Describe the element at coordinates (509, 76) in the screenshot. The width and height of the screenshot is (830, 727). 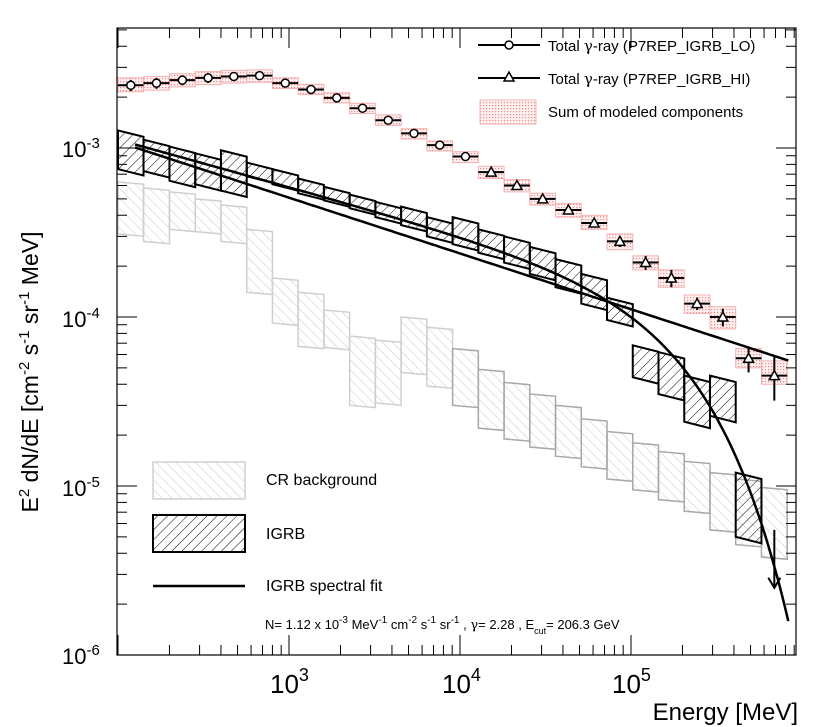
I see `triangle-marker-icon` at that location.